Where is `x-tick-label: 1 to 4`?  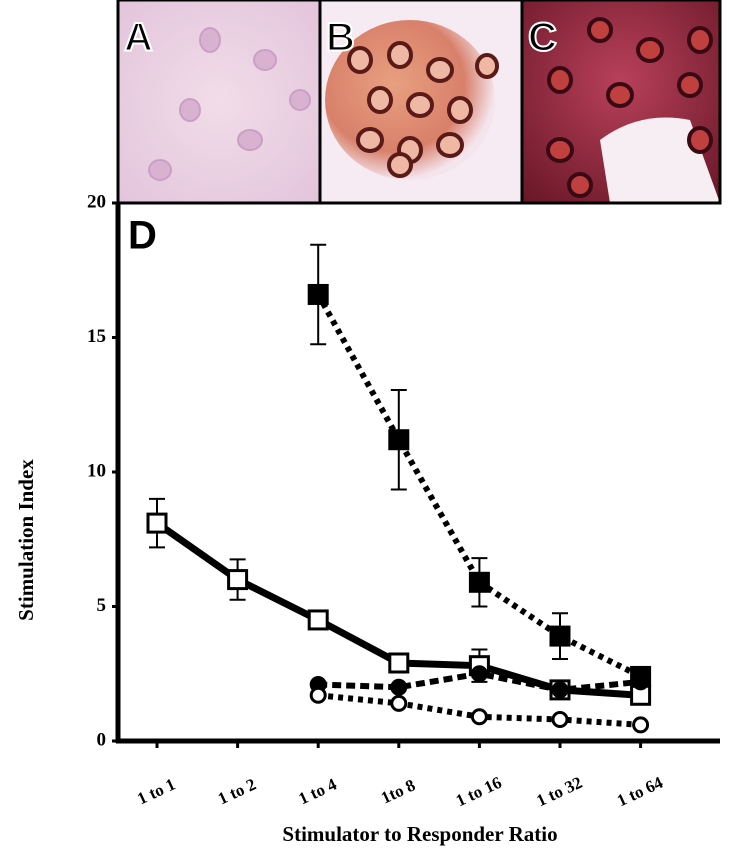 x-tick-label: 1 to 4 is located at coordinates (318, 791).